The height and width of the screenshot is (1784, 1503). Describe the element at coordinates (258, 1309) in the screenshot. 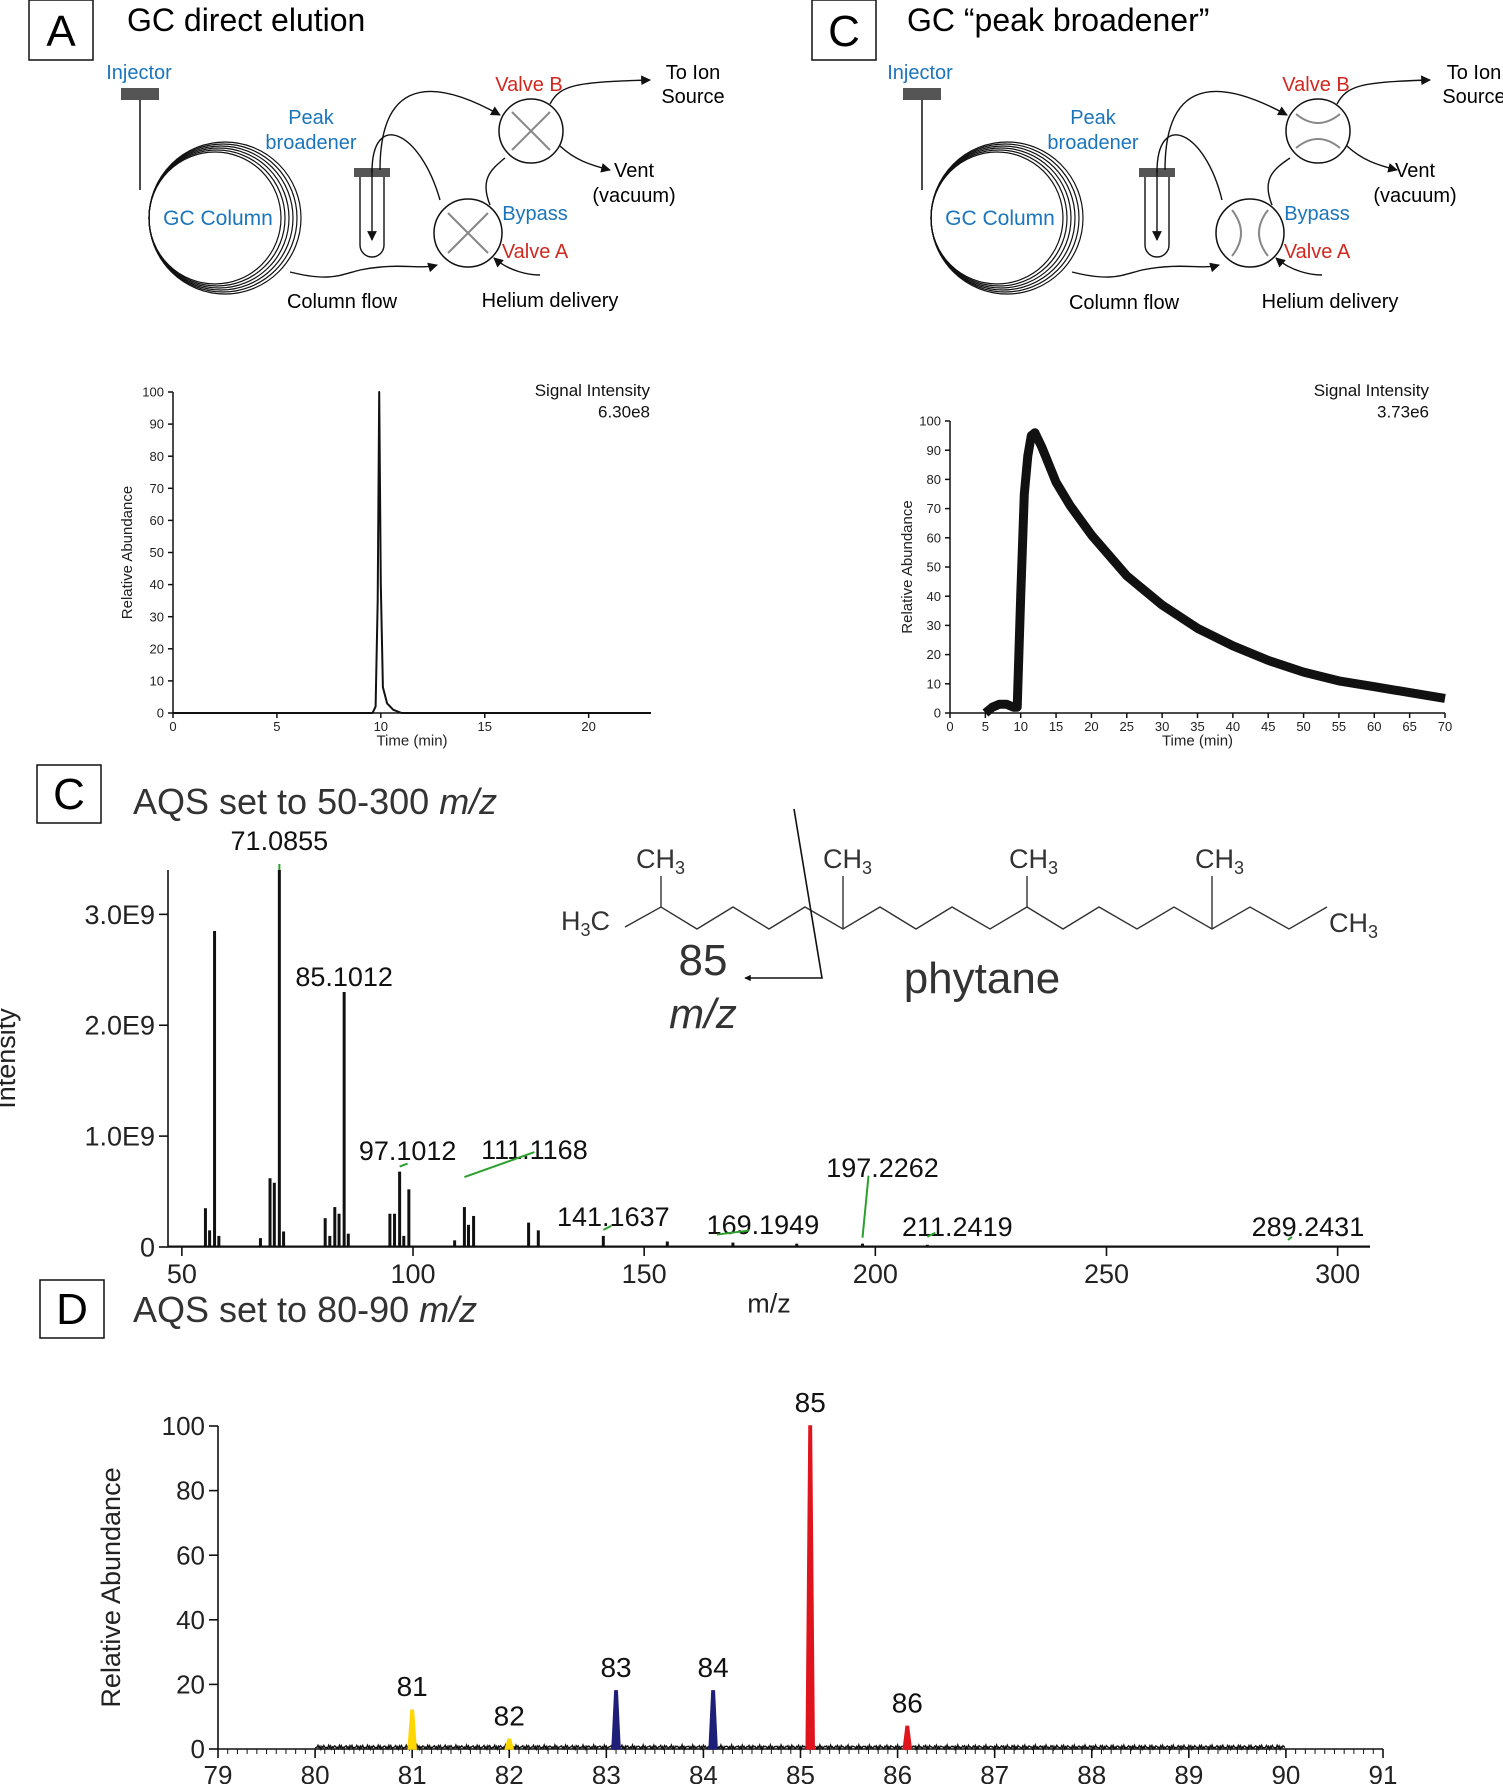

I see `panel-d-header: D AQS set to 80-90 m/z` at that location.